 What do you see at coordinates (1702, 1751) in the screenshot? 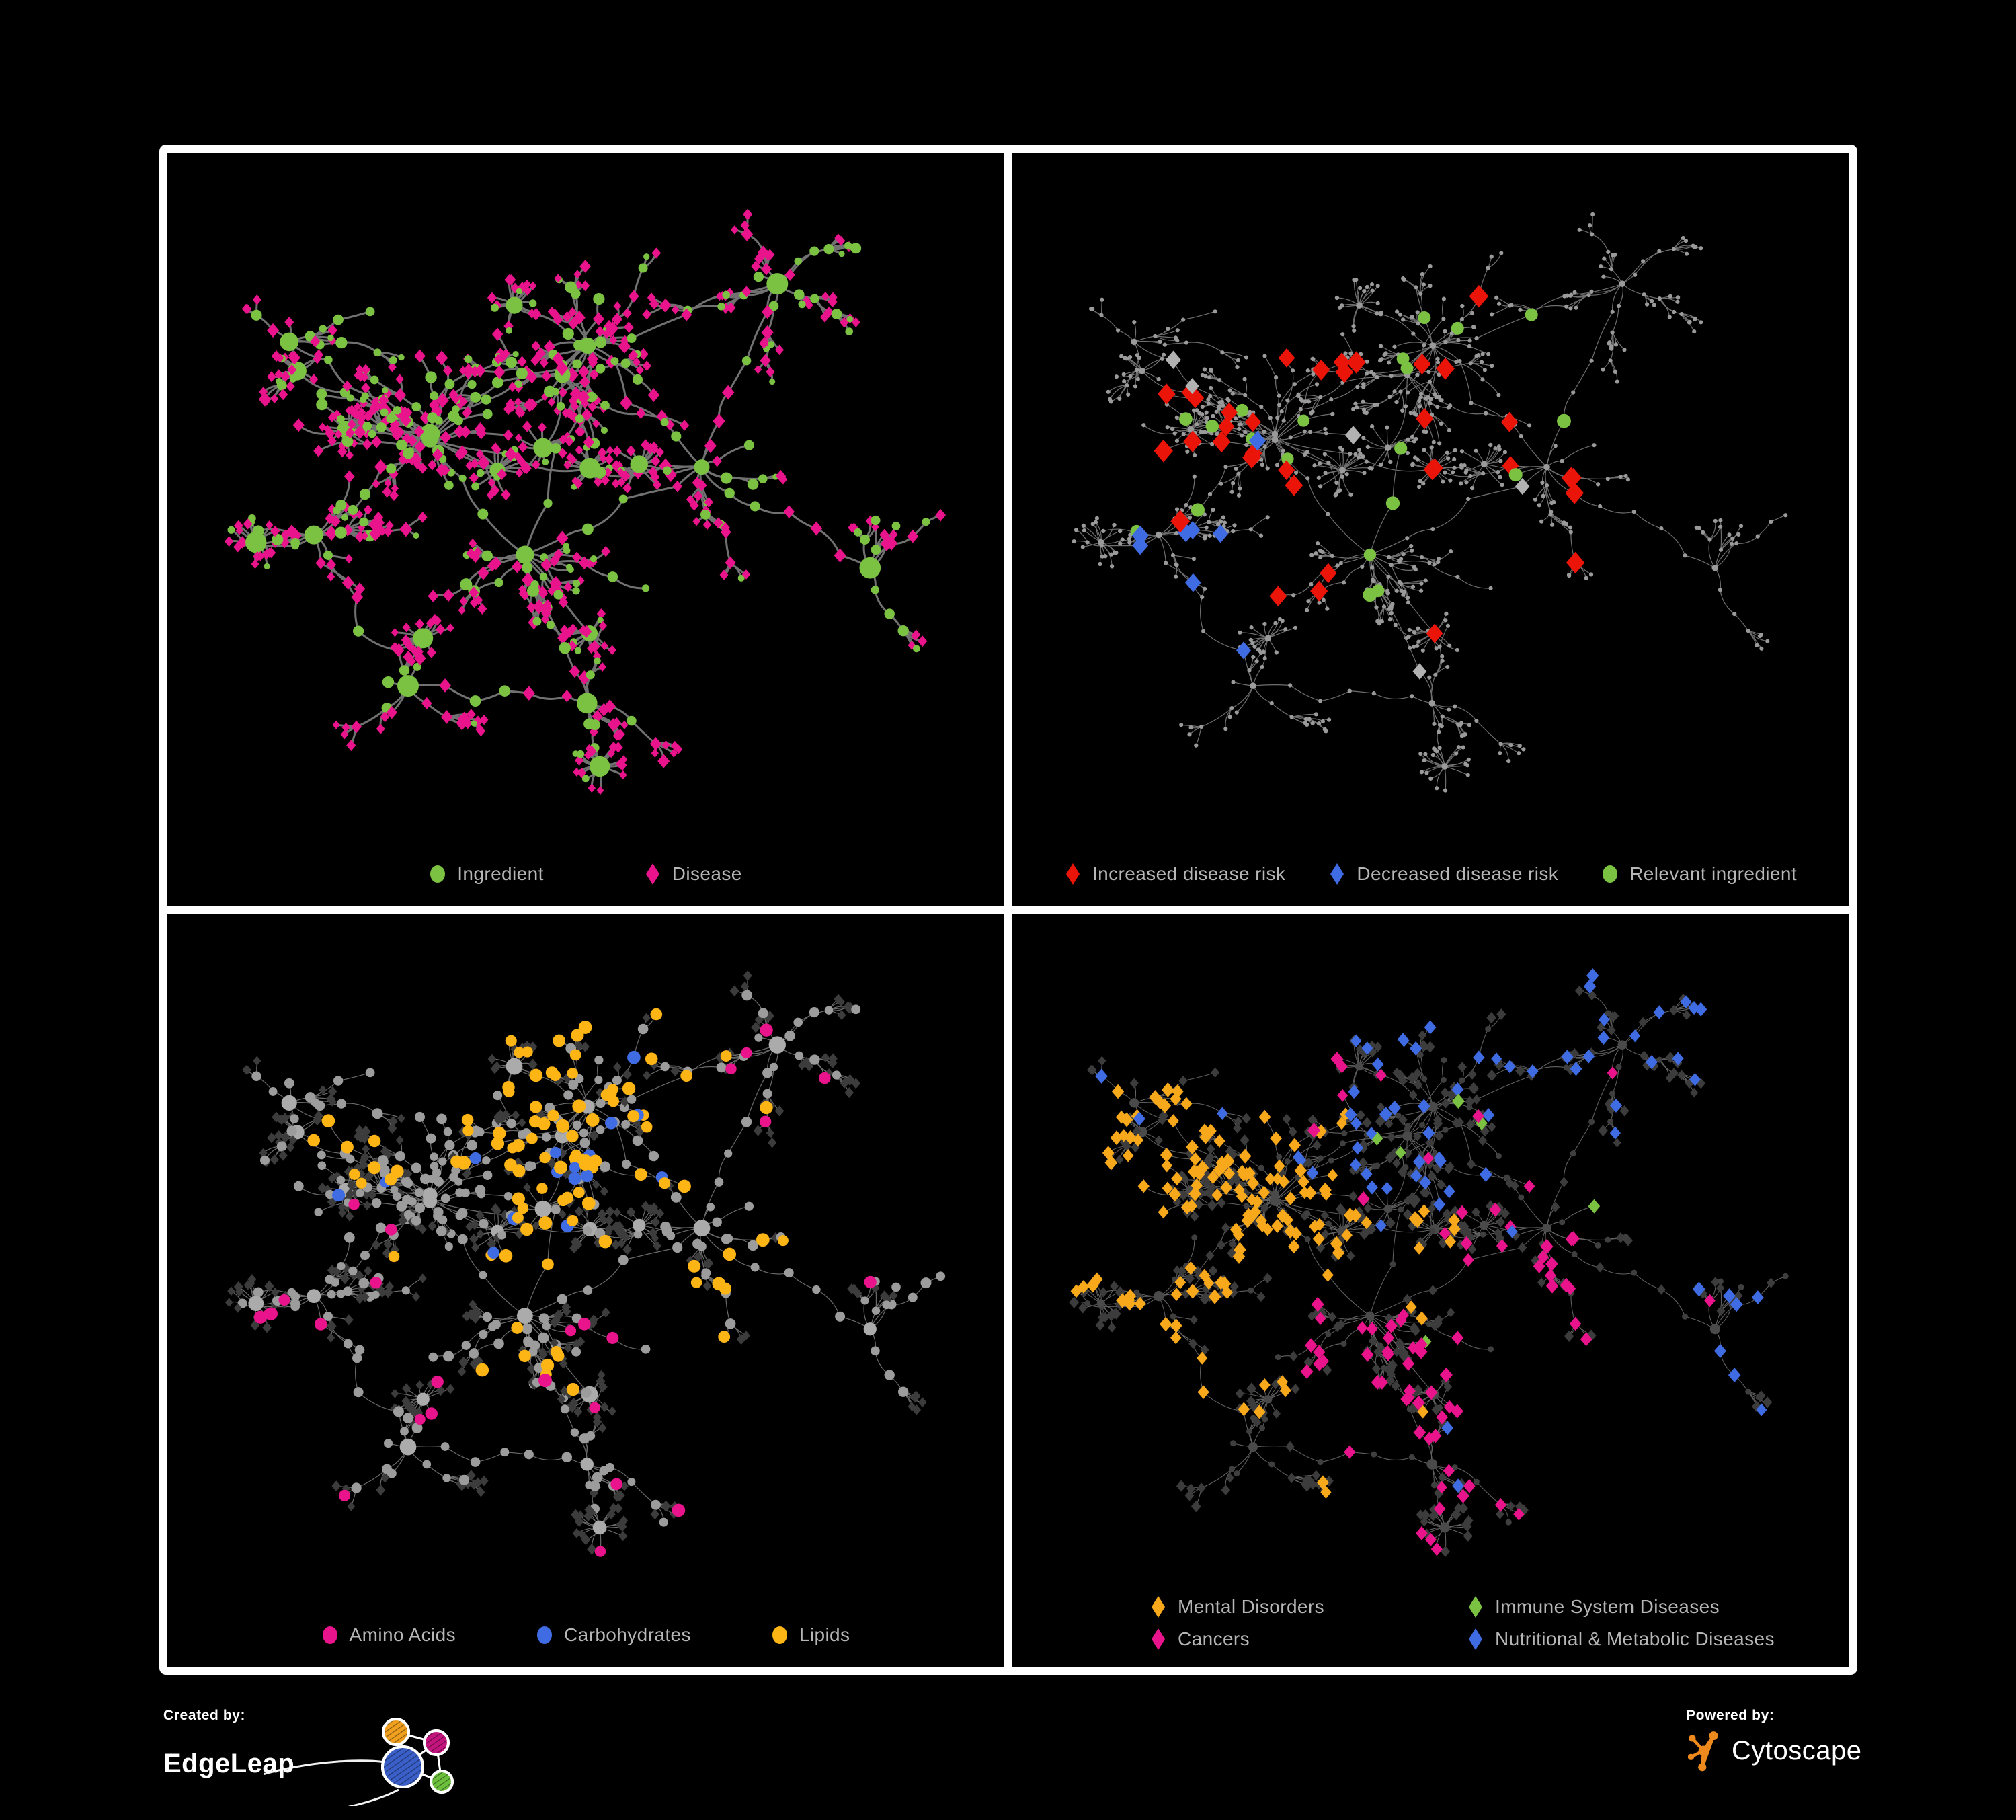
I see `cytoscape-logo-icon` at bounding box center [1702, 1751].